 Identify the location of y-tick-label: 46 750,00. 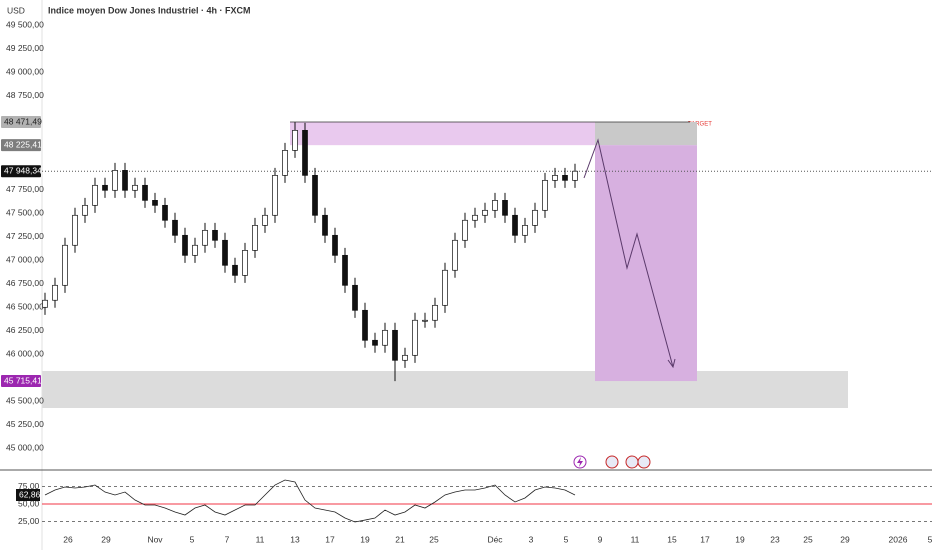
(25, 283).